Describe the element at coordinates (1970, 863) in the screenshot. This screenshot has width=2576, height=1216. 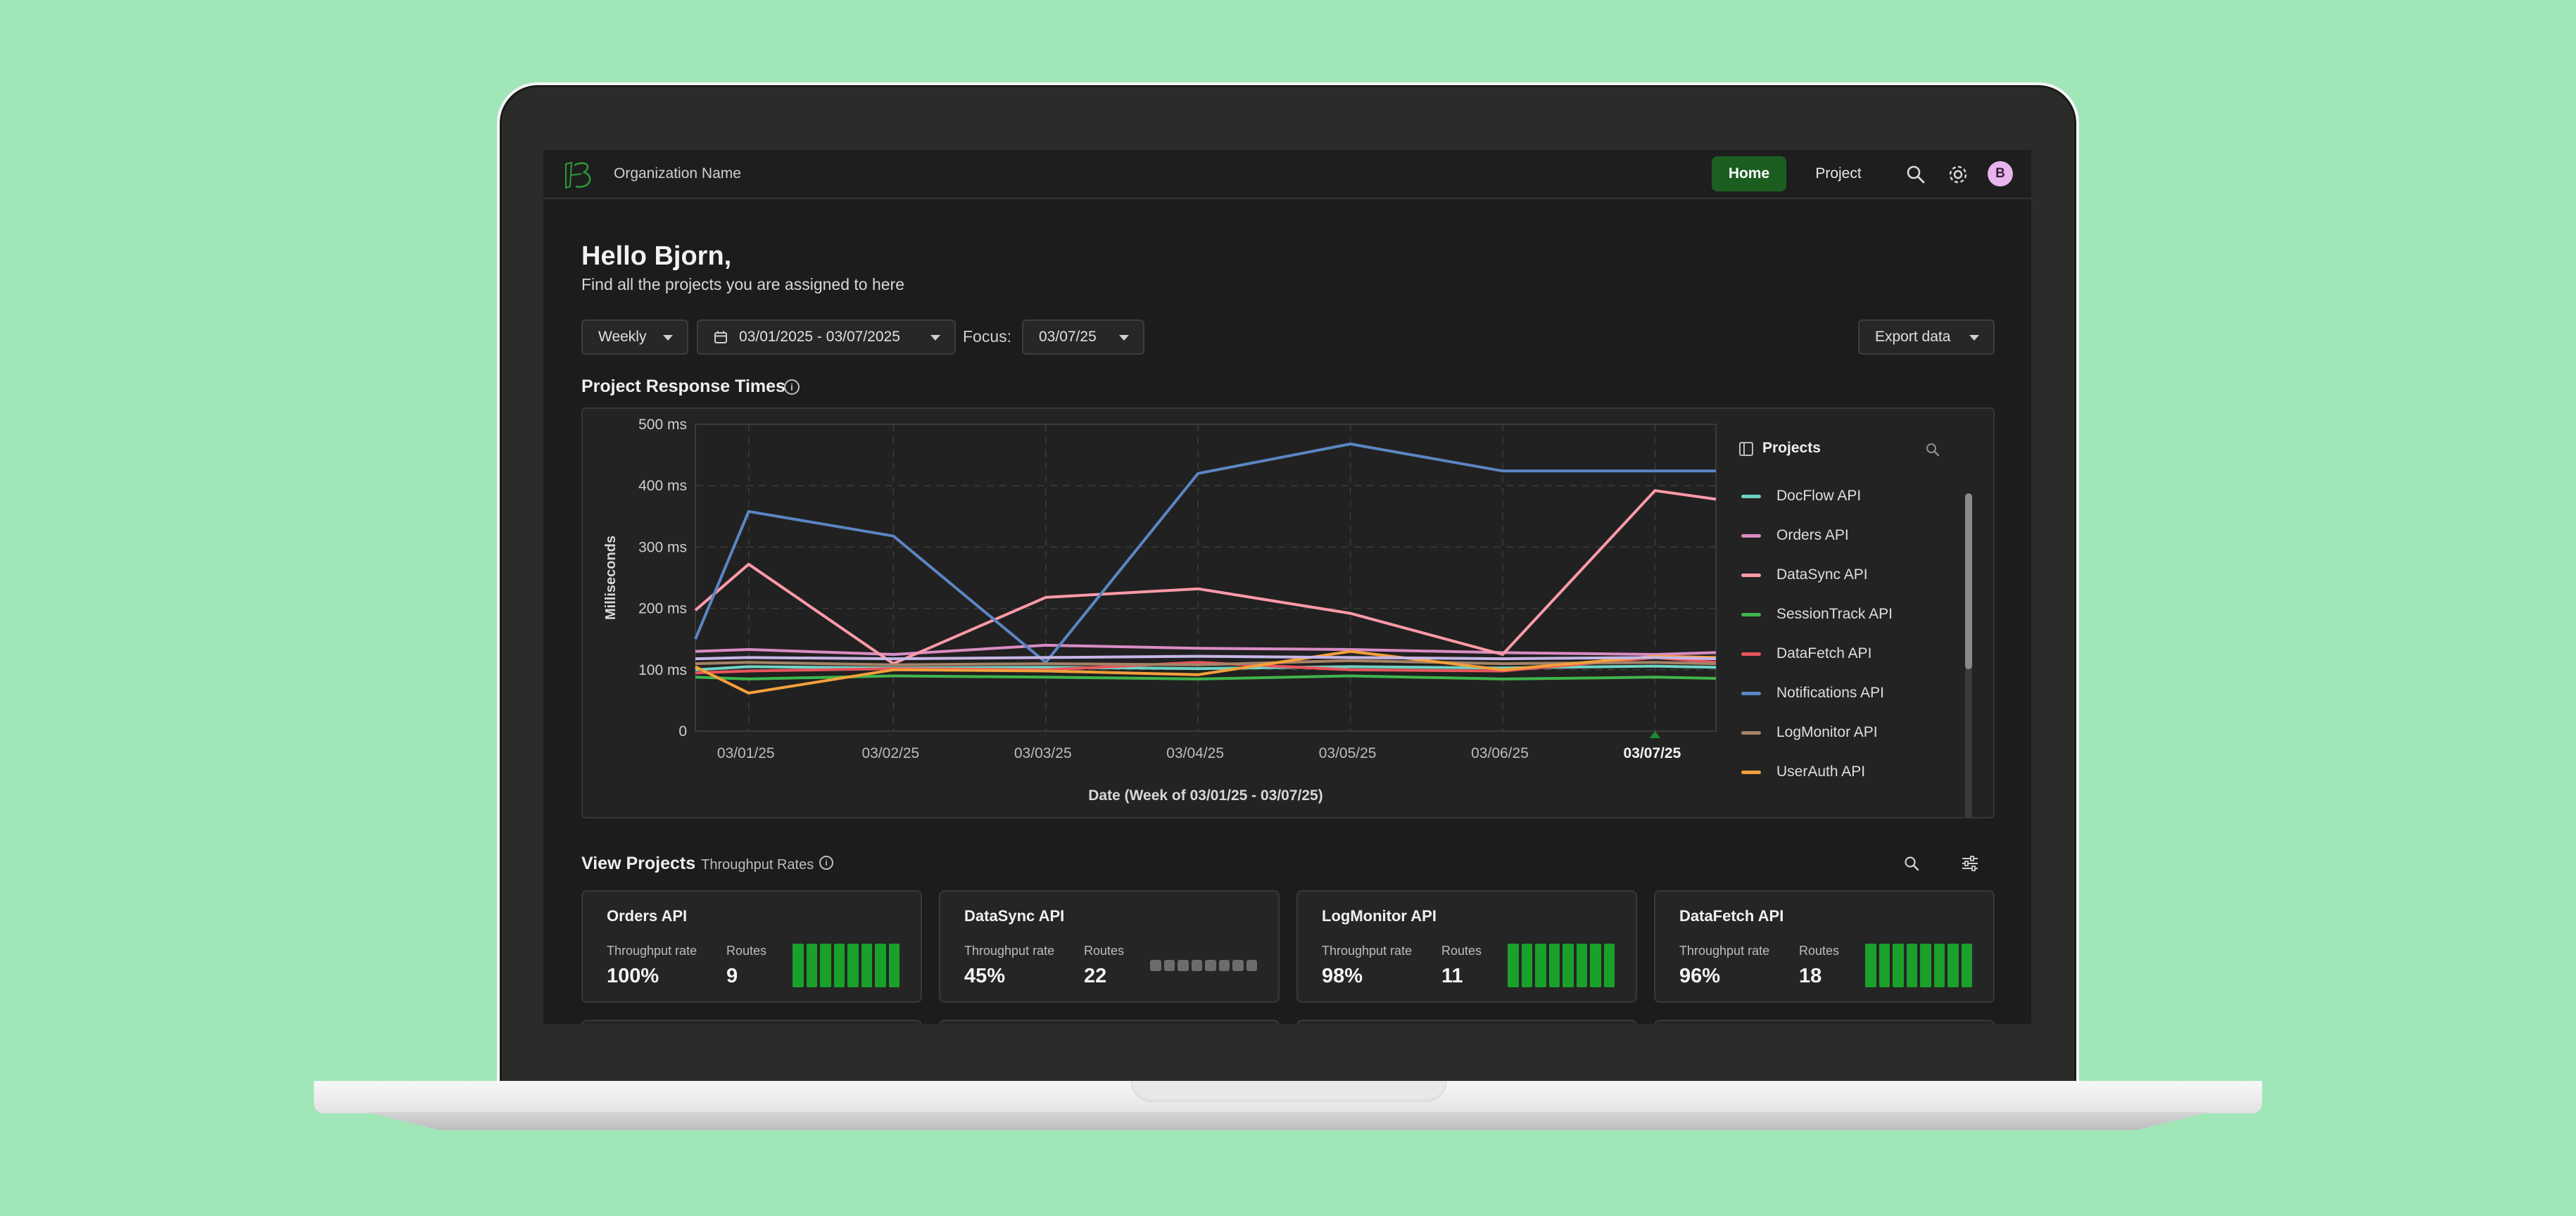
I see `filter-sliders-icon` at that location.